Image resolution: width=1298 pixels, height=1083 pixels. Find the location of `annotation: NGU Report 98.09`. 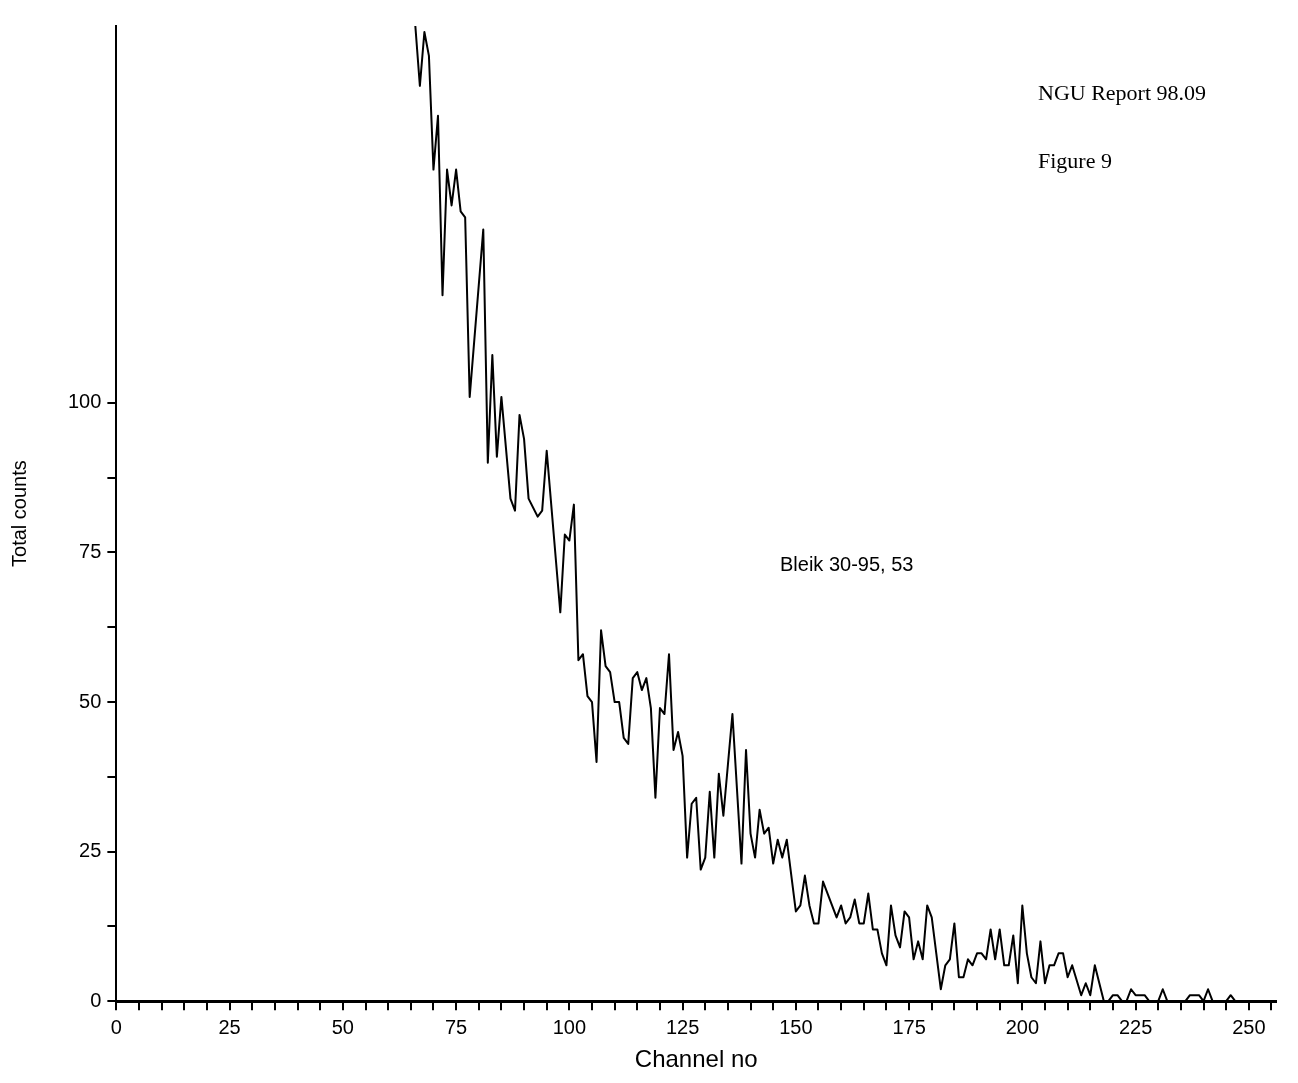

annotation: NGU Report 98.09 is located at coordinates (1122, 93).